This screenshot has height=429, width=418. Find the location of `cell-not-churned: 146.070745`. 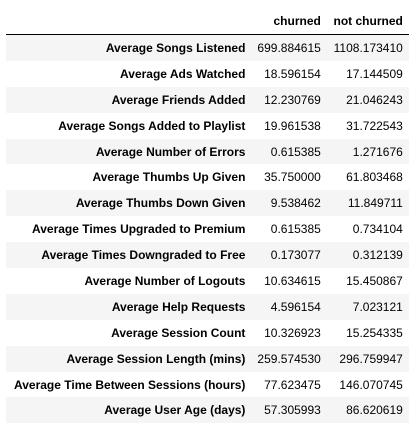

cell-not-churned: 146.070745 is located at coordinates (371, 384).